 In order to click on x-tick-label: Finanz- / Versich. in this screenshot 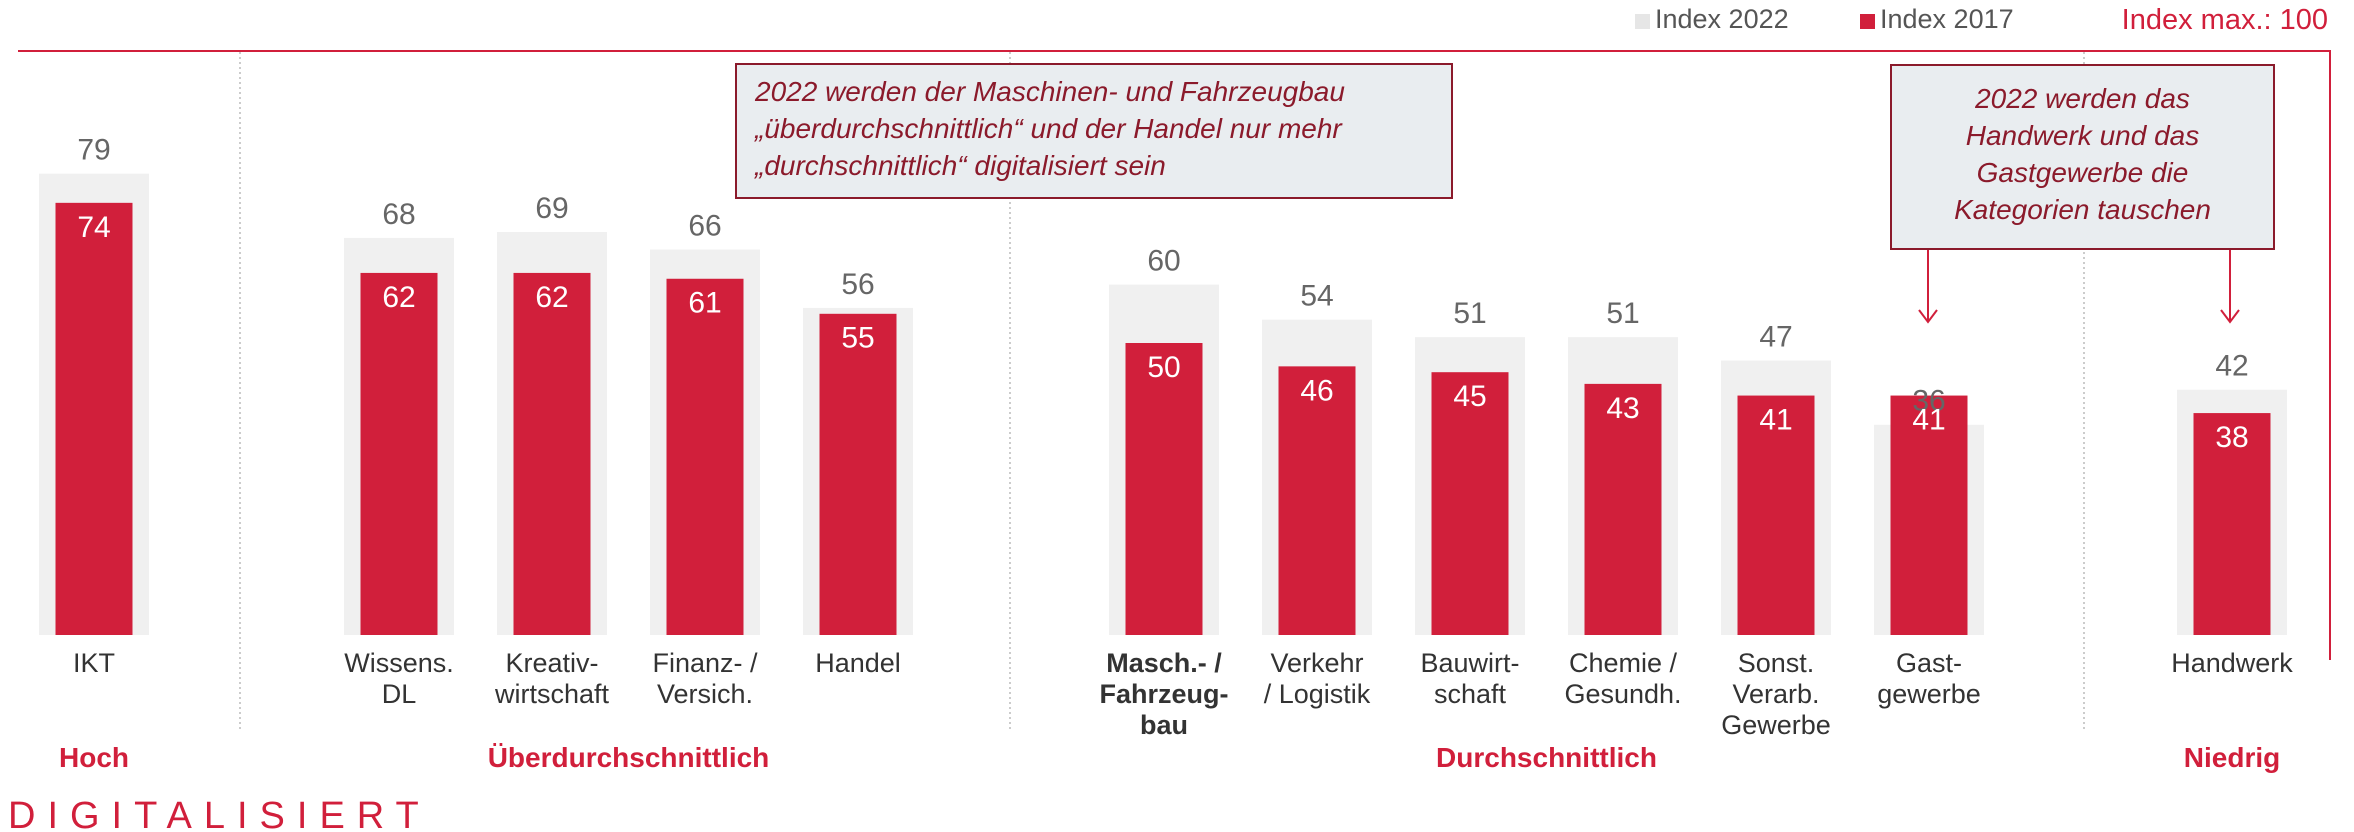, I will do `click(705, 678)`.